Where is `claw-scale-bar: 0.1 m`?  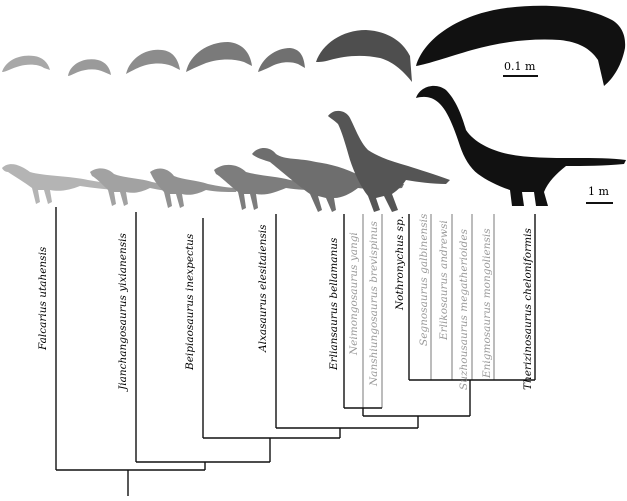
claw-scale-bar: 0.1 m is located at coordinates (520, 68).